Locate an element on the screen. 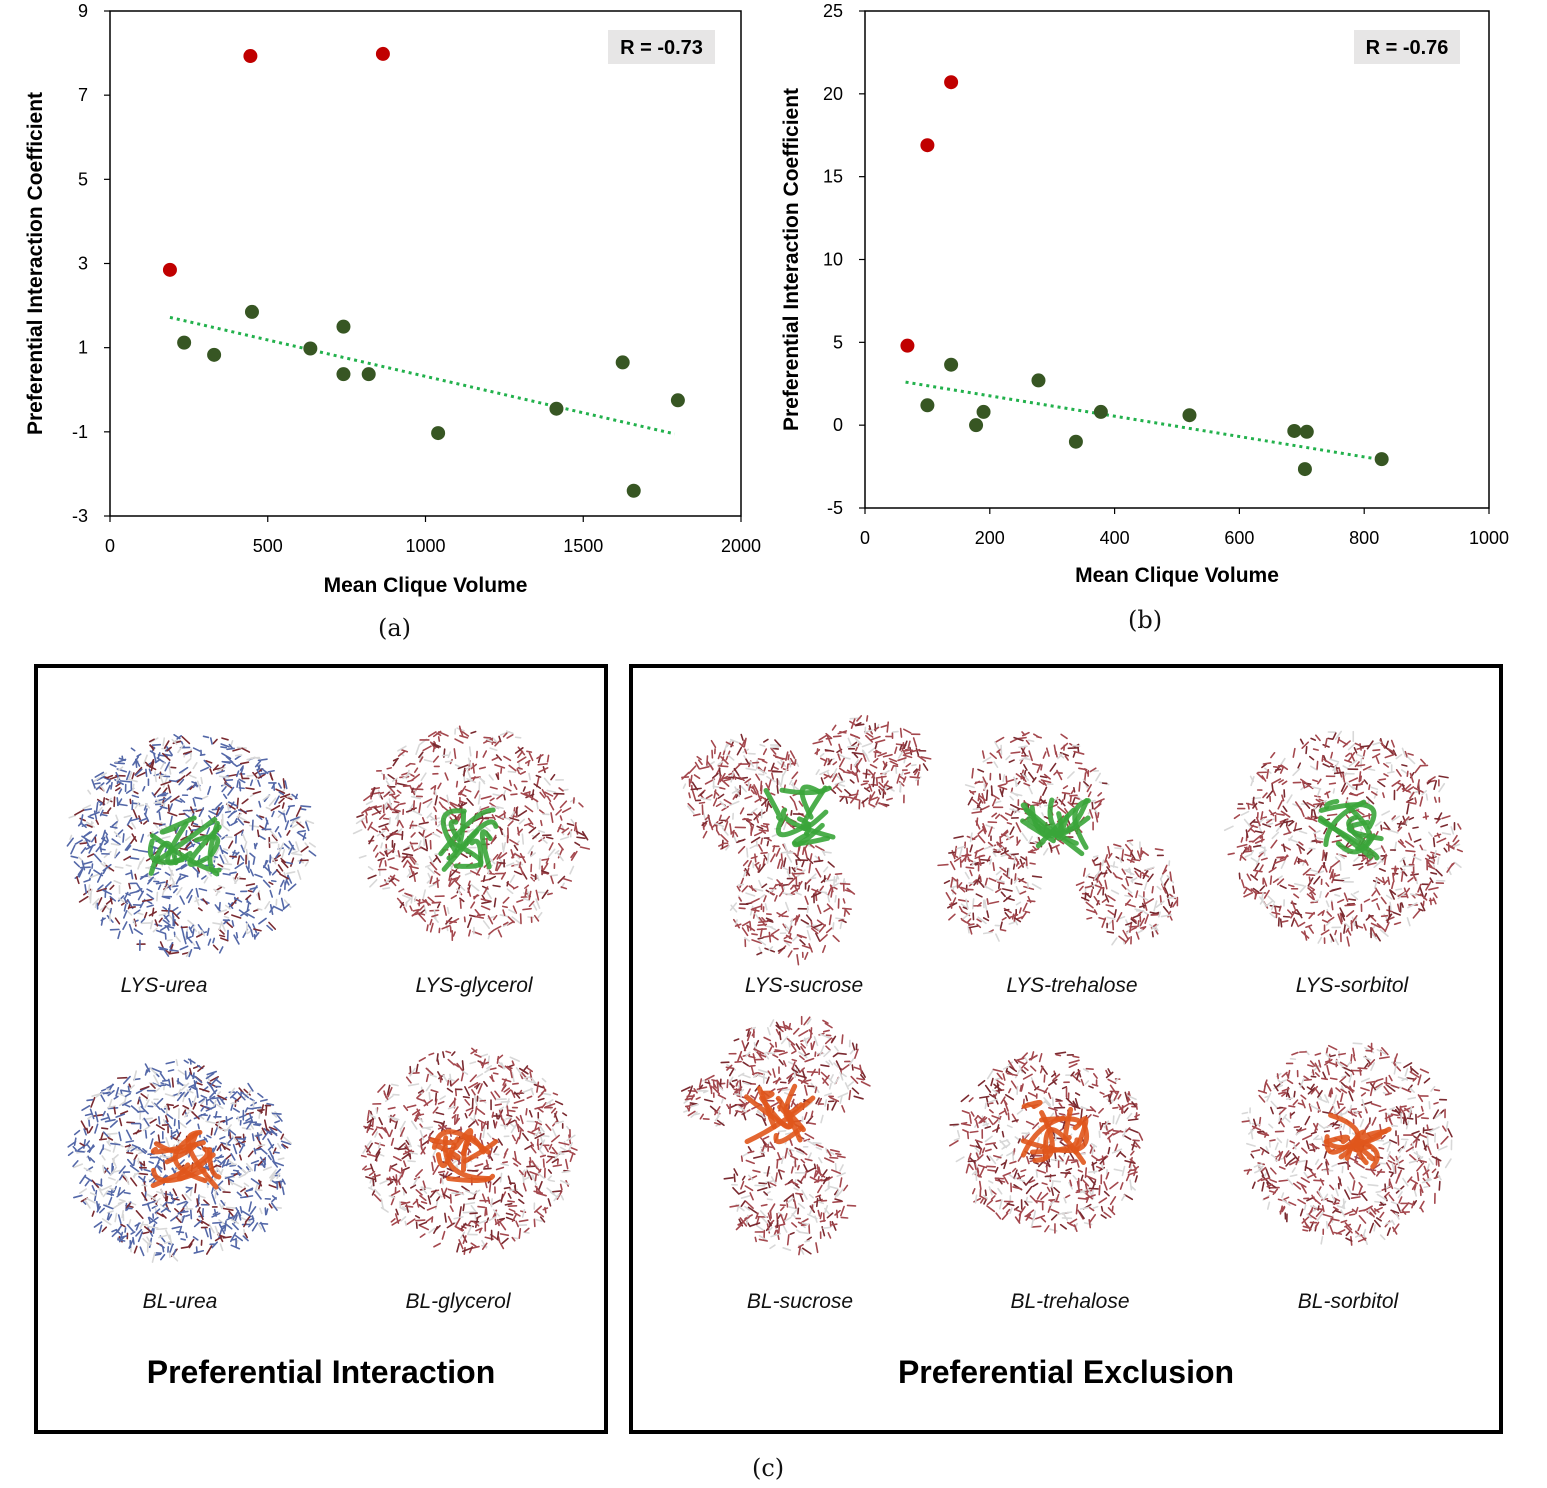  preferential-interaction-title: Preferential Interaction is located at coordinates (321, 1372).